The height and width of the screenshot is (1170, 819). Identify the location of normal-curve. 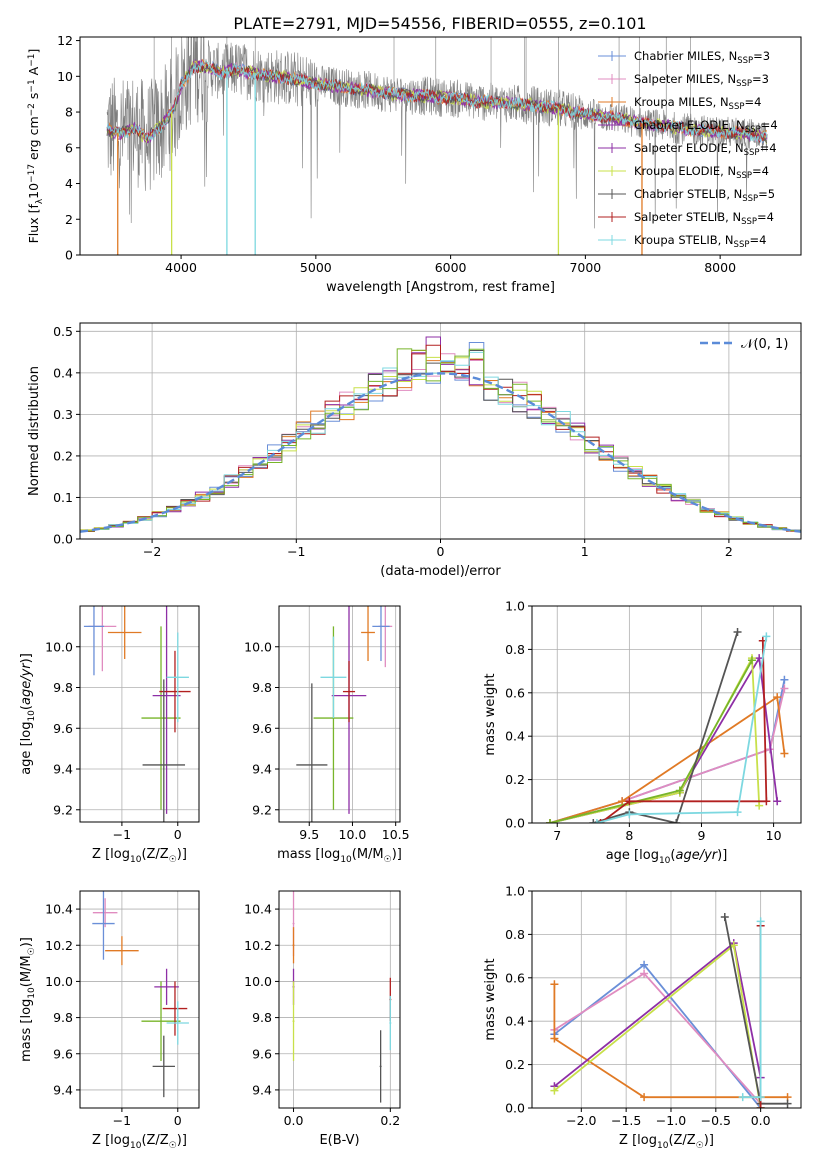
(440, 452).